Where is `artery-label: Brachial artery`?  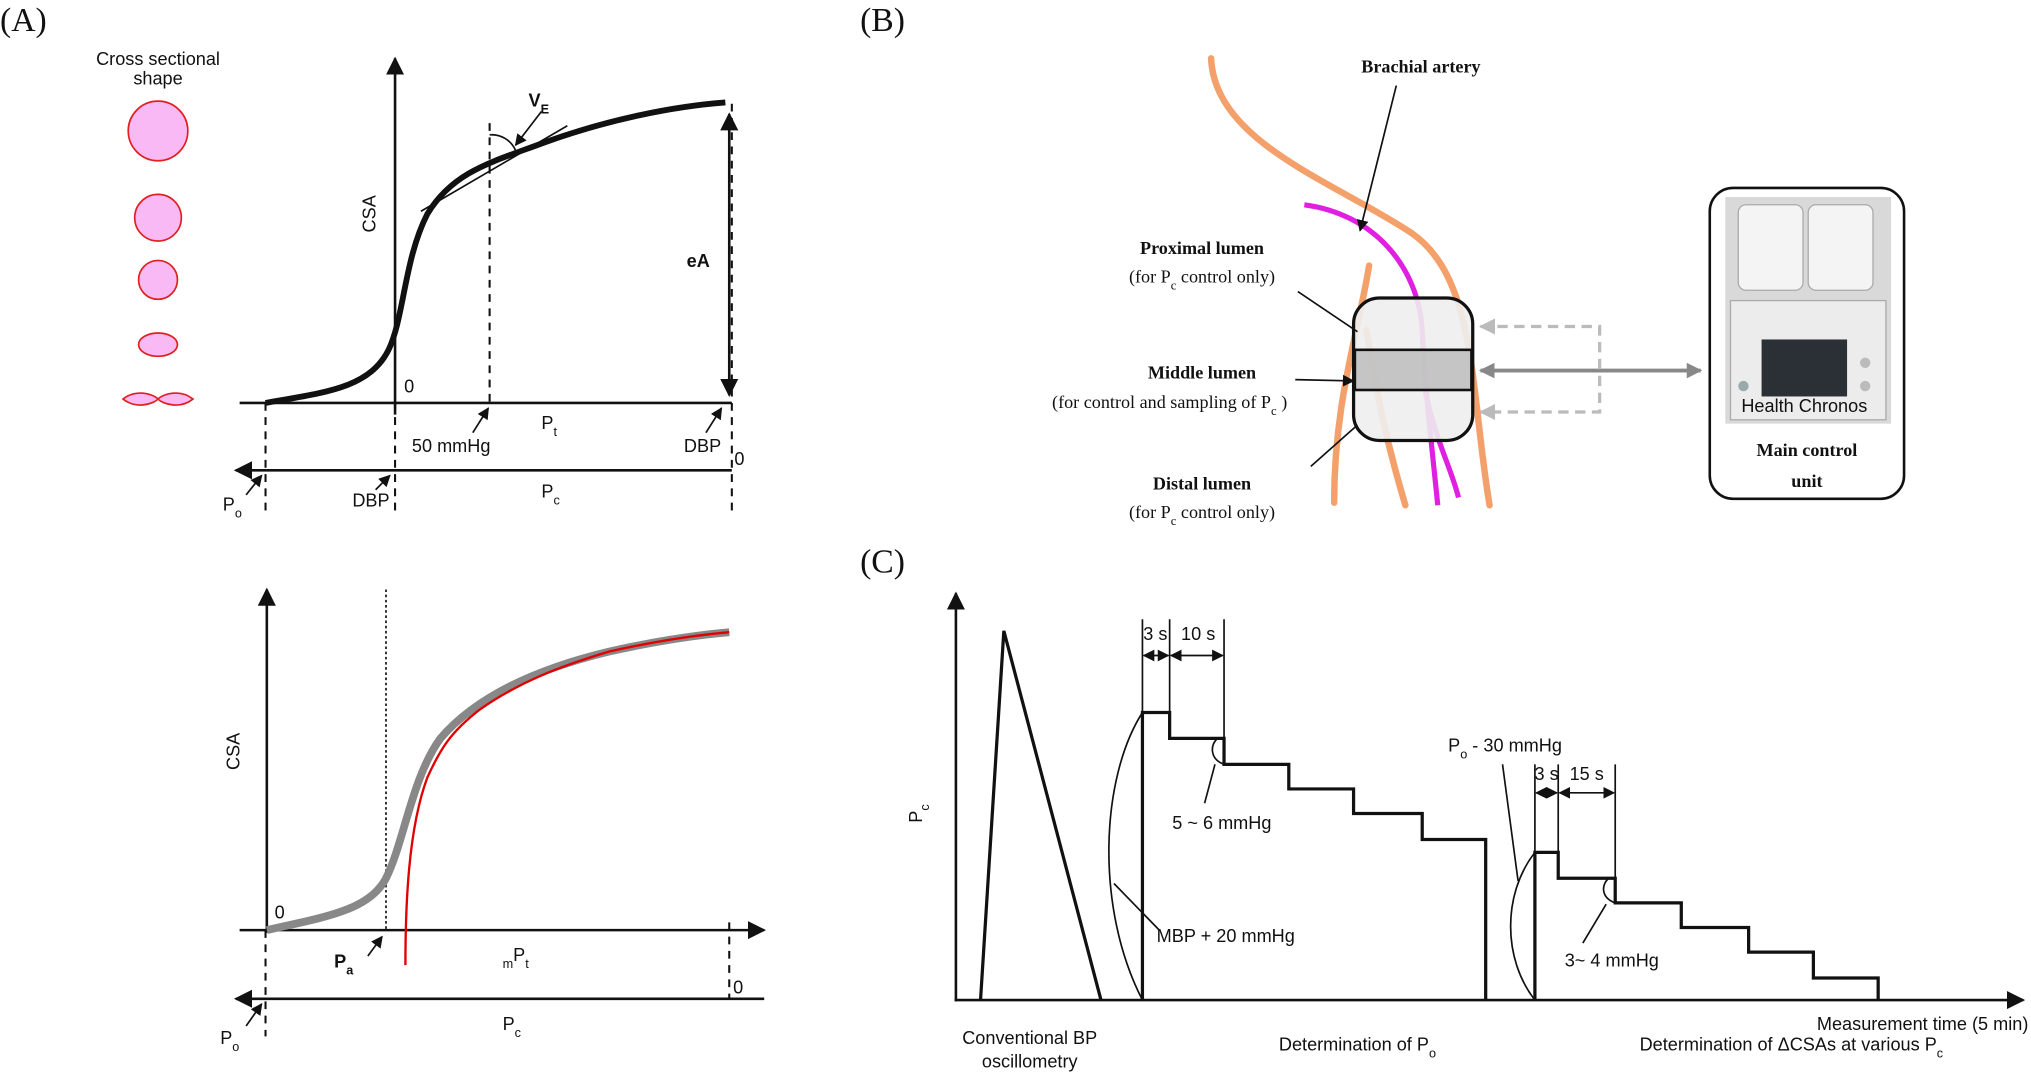
artery-label: Brachial artery is located at coordinates (1420, 67).